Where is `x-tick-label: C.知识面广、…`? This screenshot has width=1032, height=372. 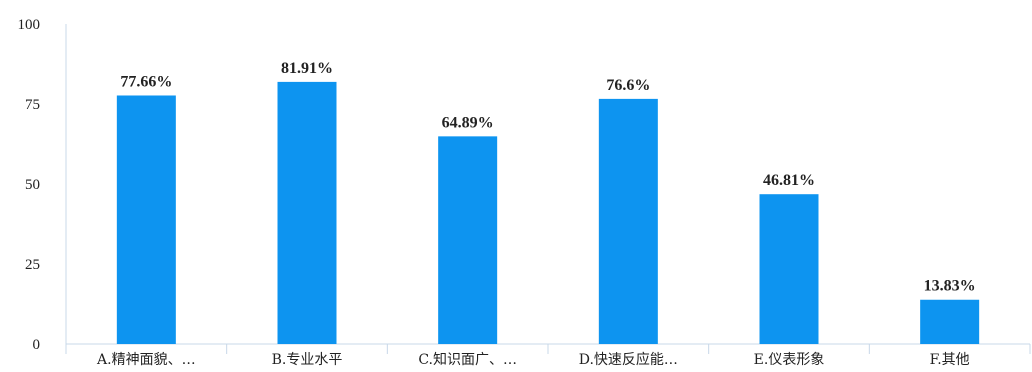
x-tick-label: C.知识面广、… is located at coordinates (467, 359).